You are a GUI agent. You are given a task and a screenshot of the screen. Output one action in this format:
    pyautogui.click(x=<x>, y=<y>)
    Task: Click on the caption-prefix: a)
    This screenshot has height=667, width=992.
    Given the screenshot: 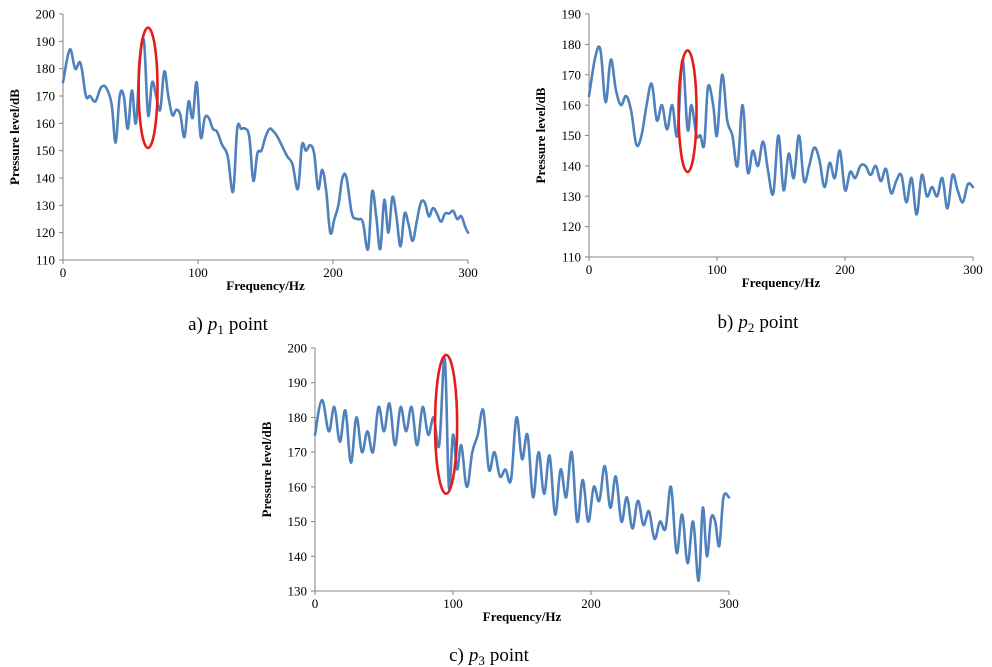 What is the action you would take?
    pyautogui.click(x=195, y=324)
    